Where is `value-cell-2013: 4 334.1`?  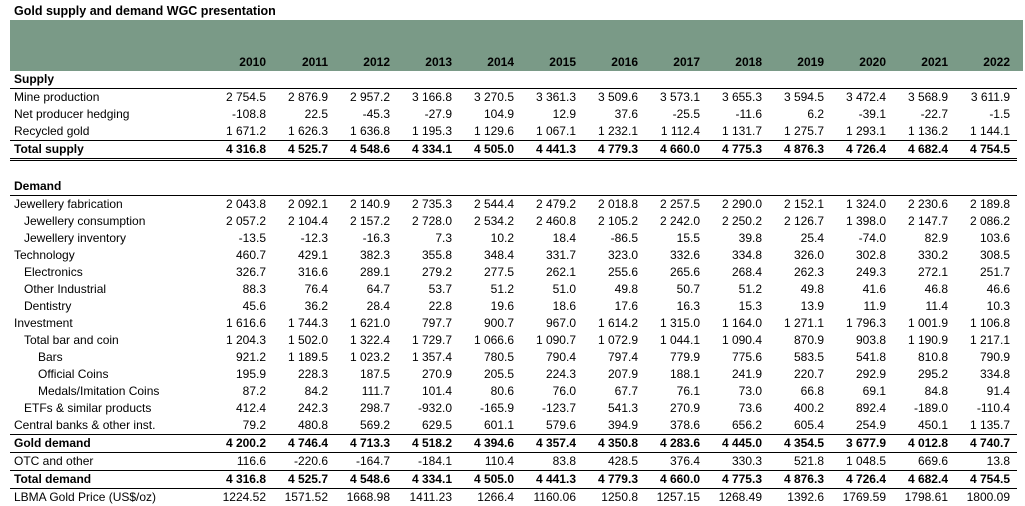 value-cell-2013: 4 334.1 is located at coordinates (428, 150).